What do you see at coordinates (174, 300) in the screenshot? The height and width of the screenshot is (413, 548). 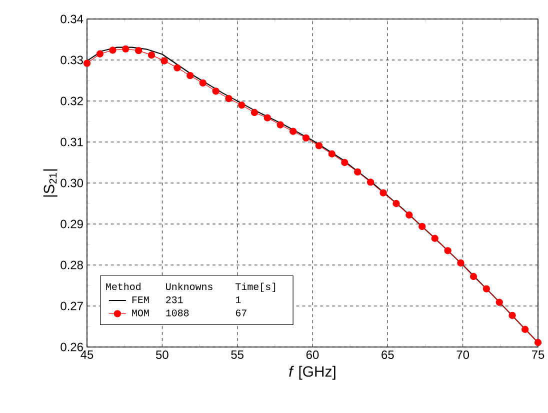 I see `annotation: 231` at bounding box center [174, 300].